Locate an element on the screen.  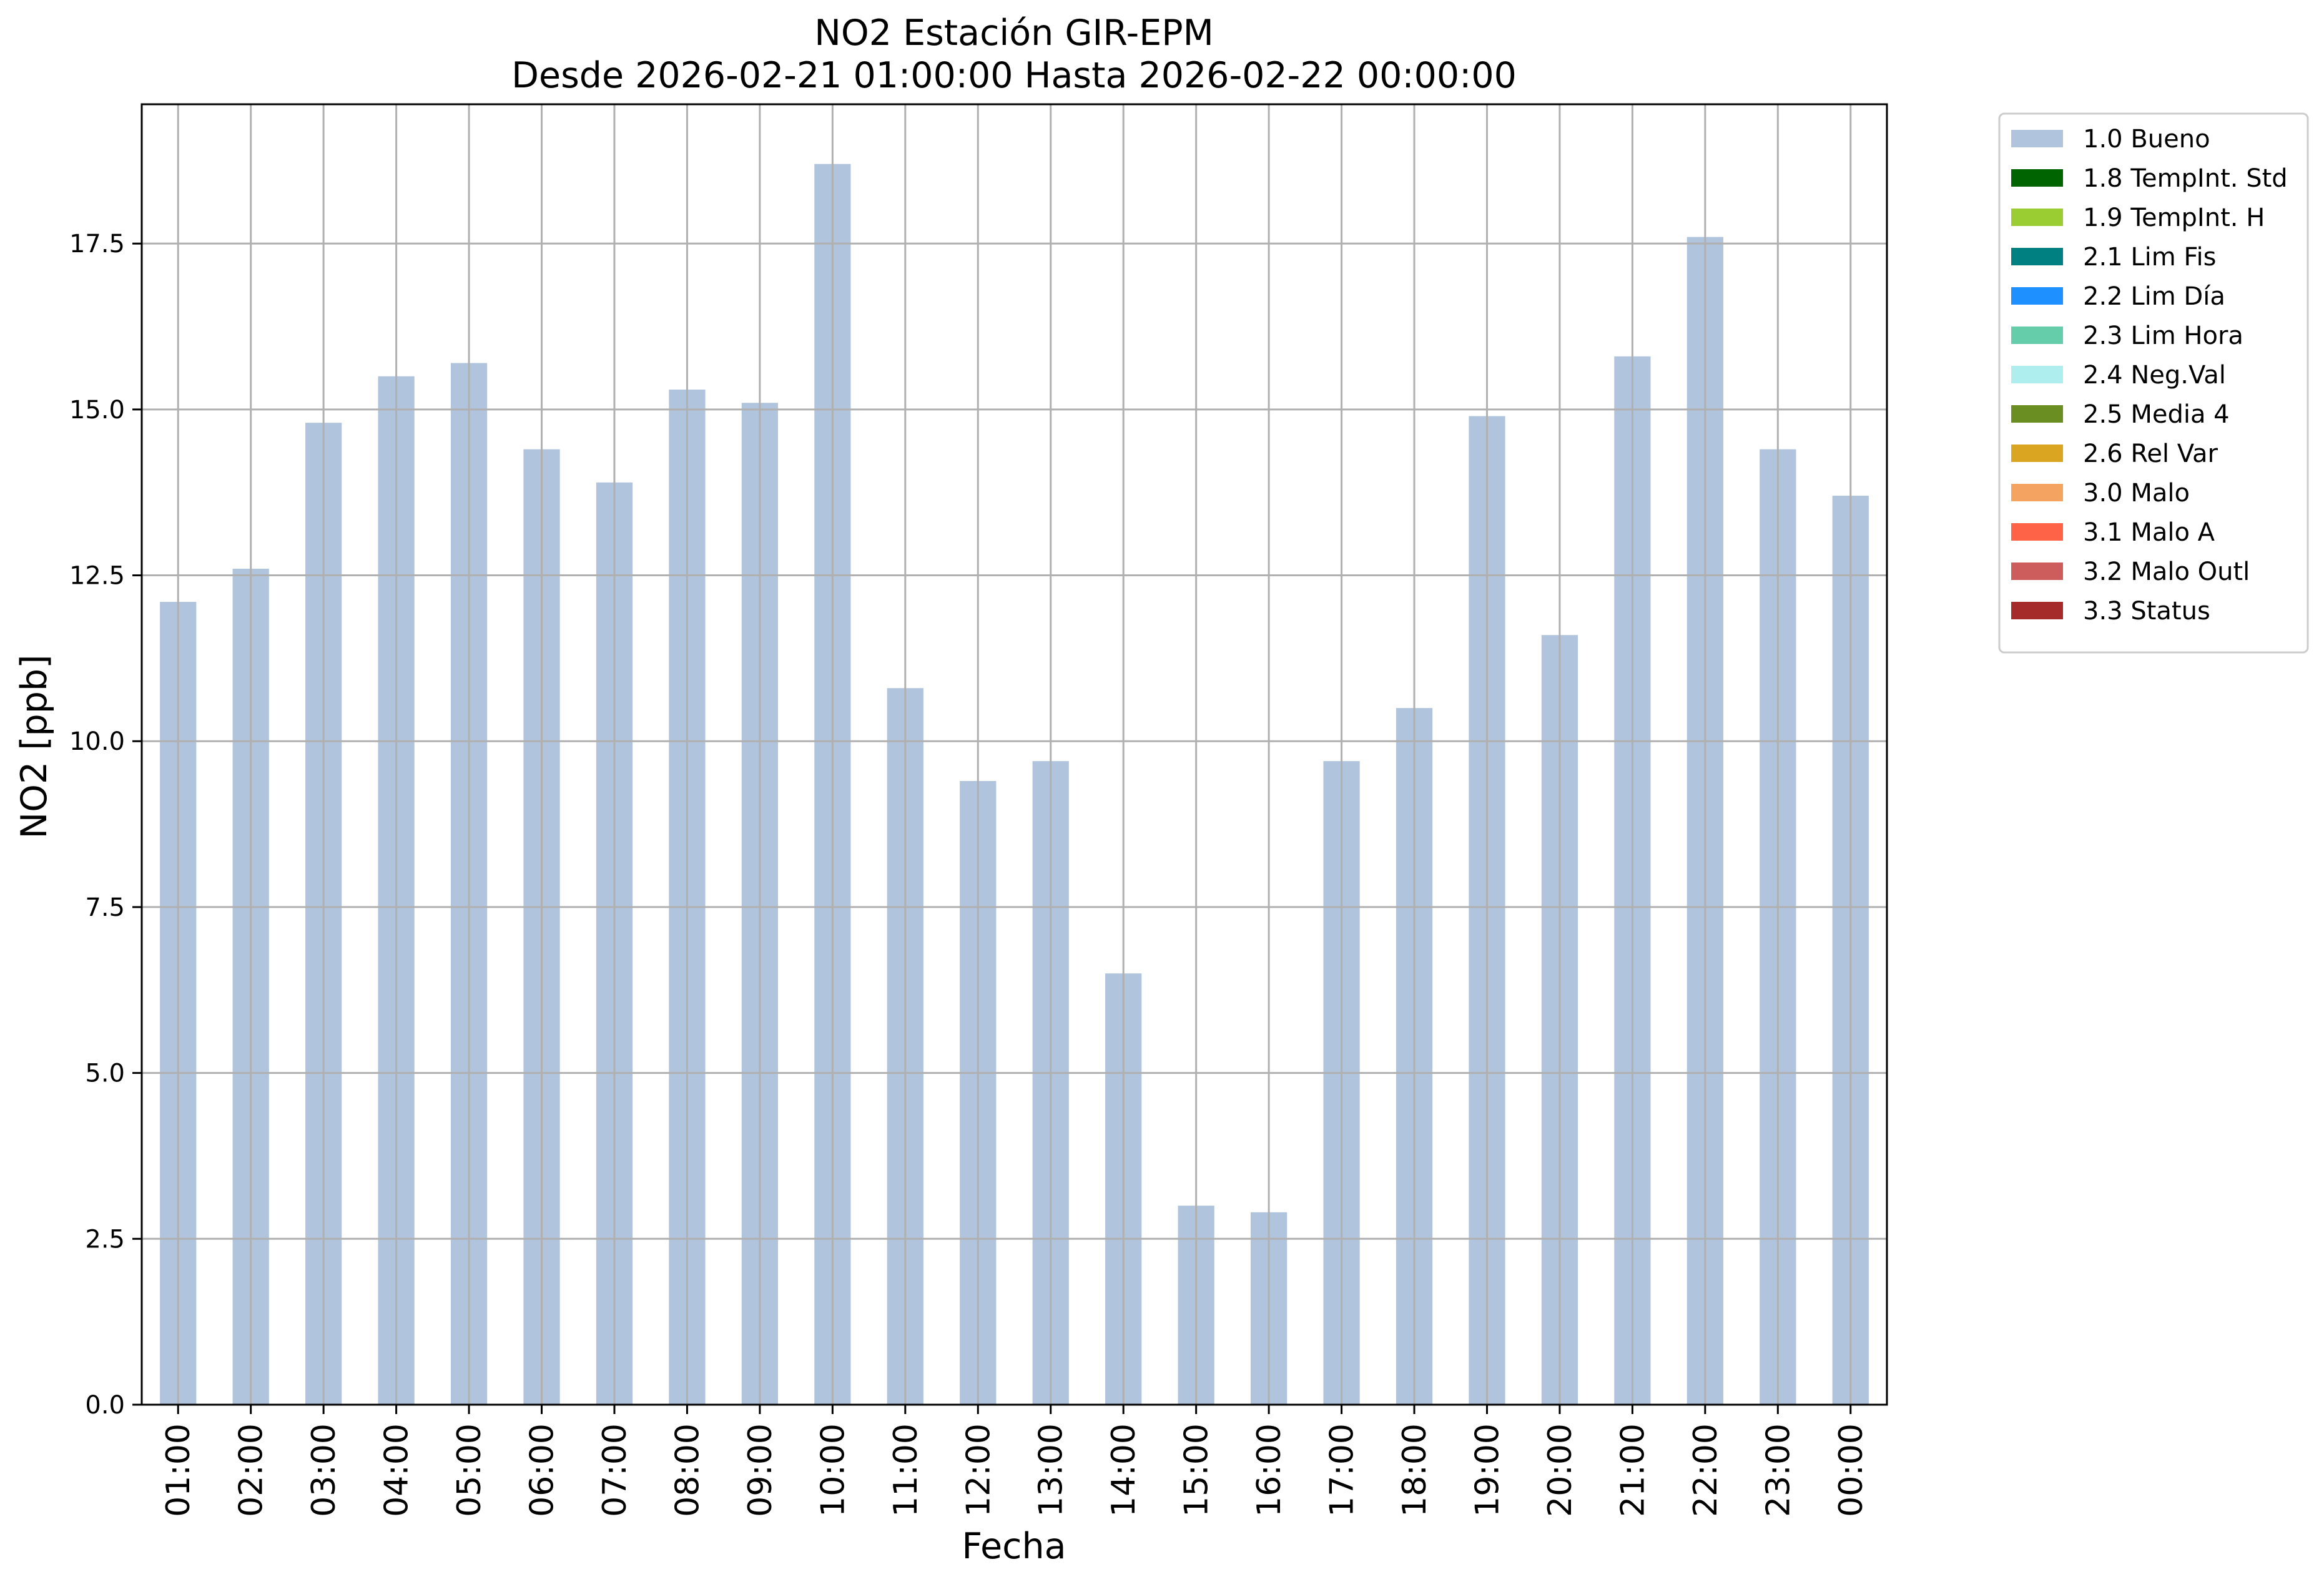
x-tick-label: 01:00 is located at coordinates (178, 1470).